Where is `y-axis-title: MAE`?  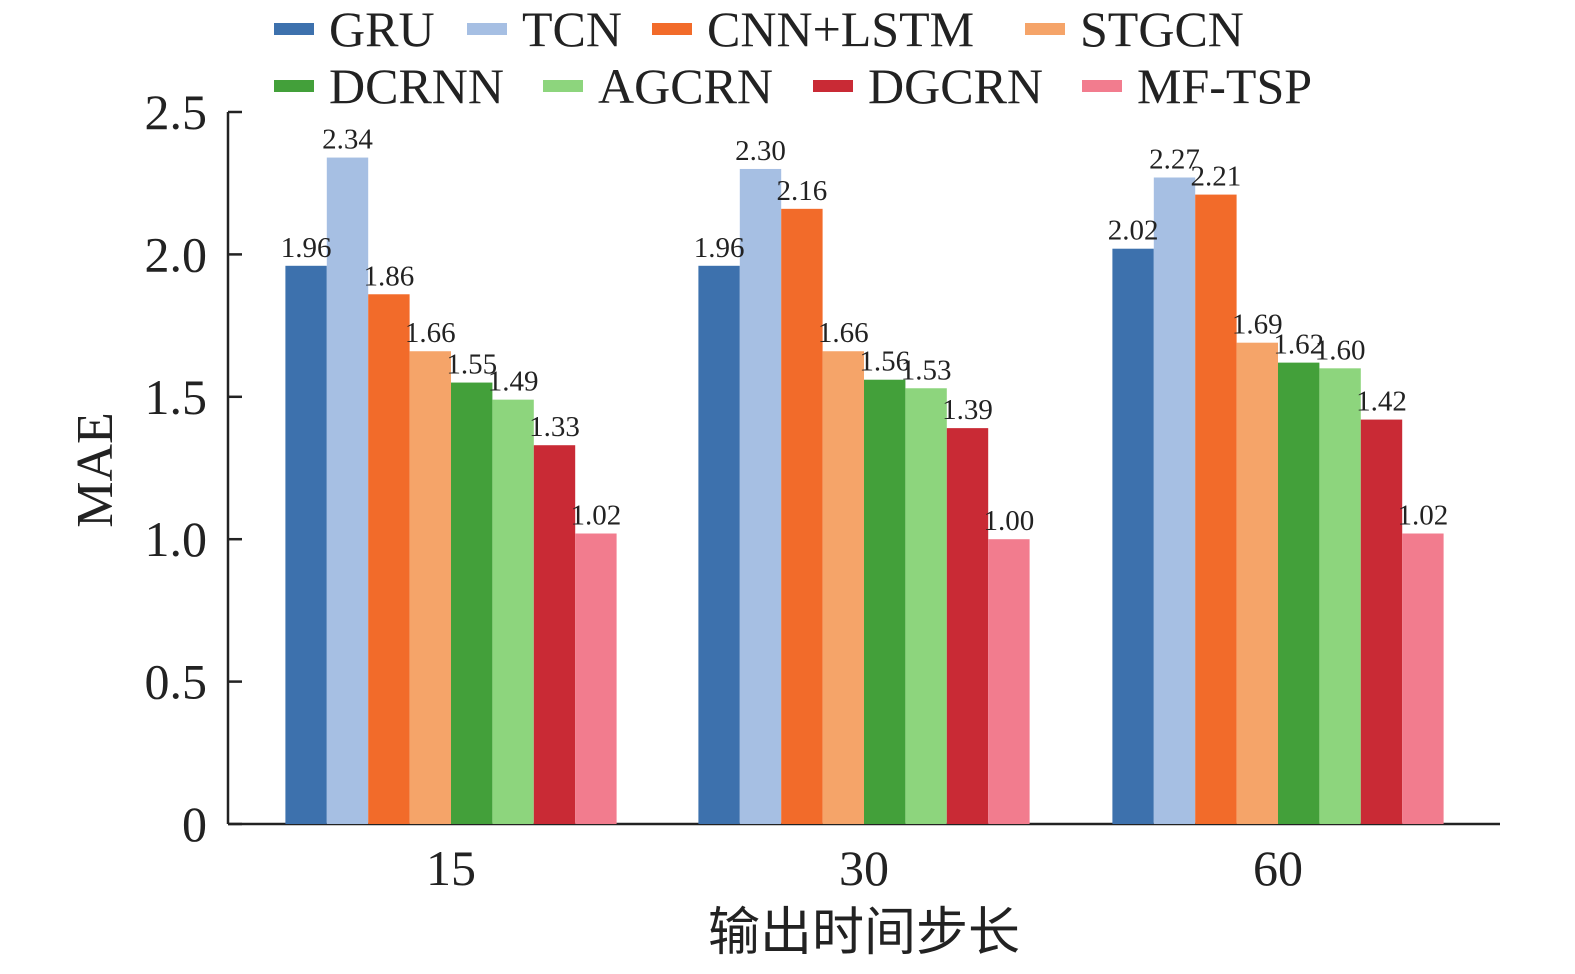 y-axis-title: MAE is located at coordinates (95, 470).